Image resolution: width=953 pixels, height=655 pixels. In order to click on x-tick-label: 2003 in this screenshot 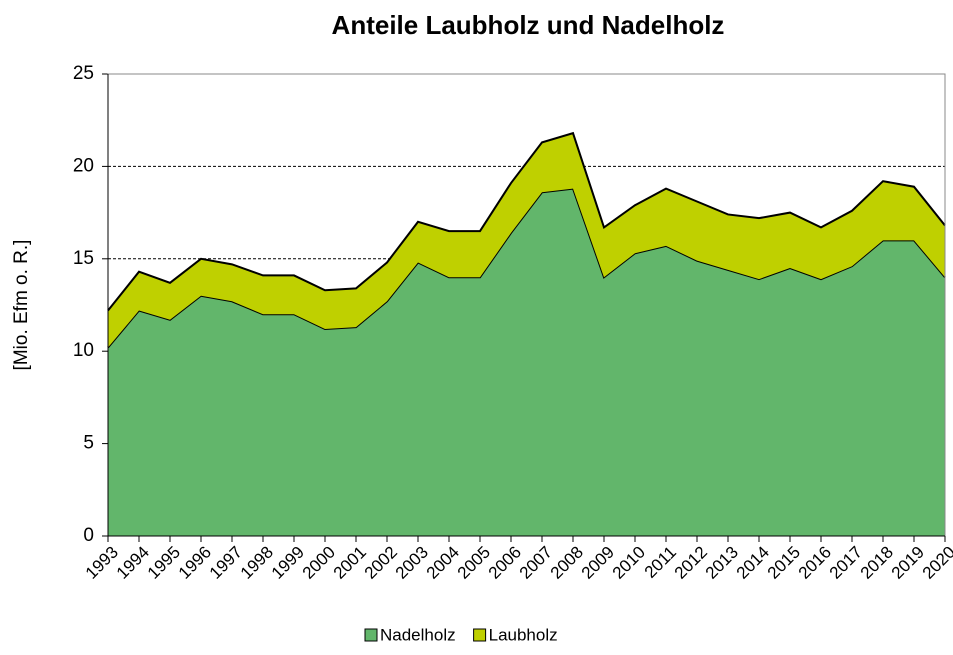, I will do `click(412, 563)`.